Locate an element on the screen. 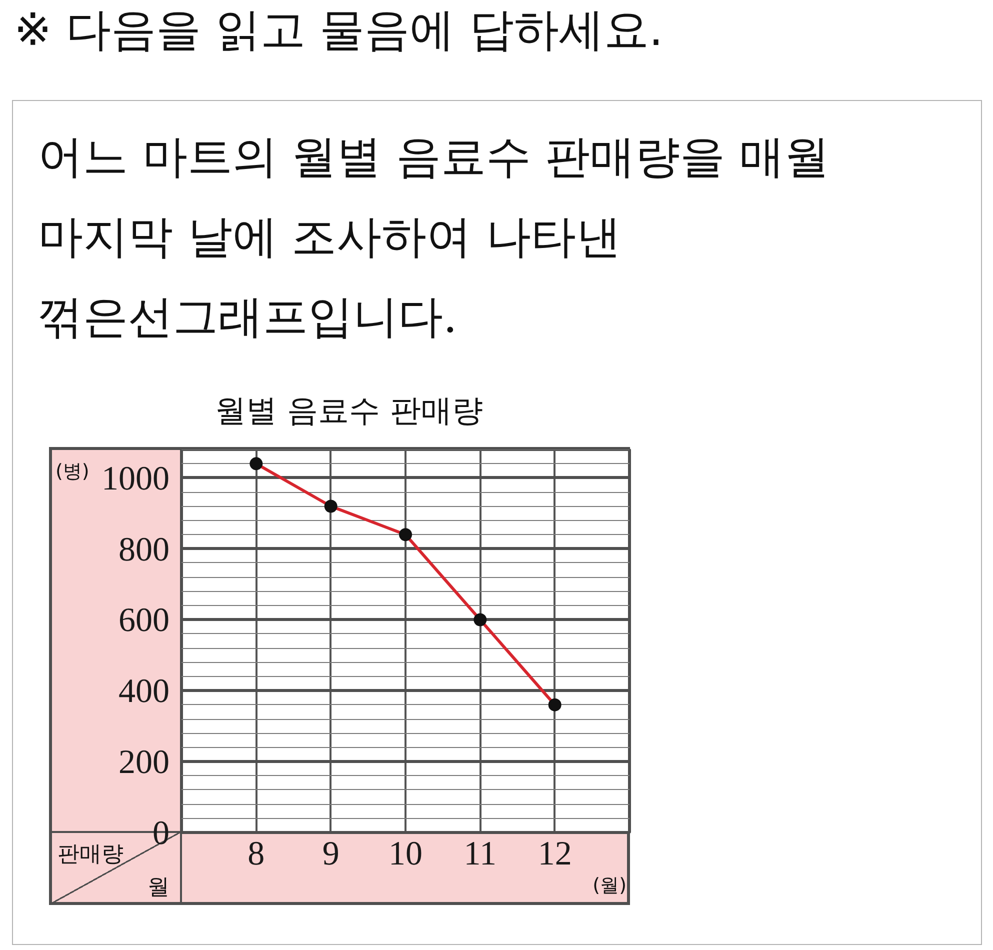 The height and width of the screenshot is (950, 993). y-tick-label: 1000 is located at coordinates (136, 479).